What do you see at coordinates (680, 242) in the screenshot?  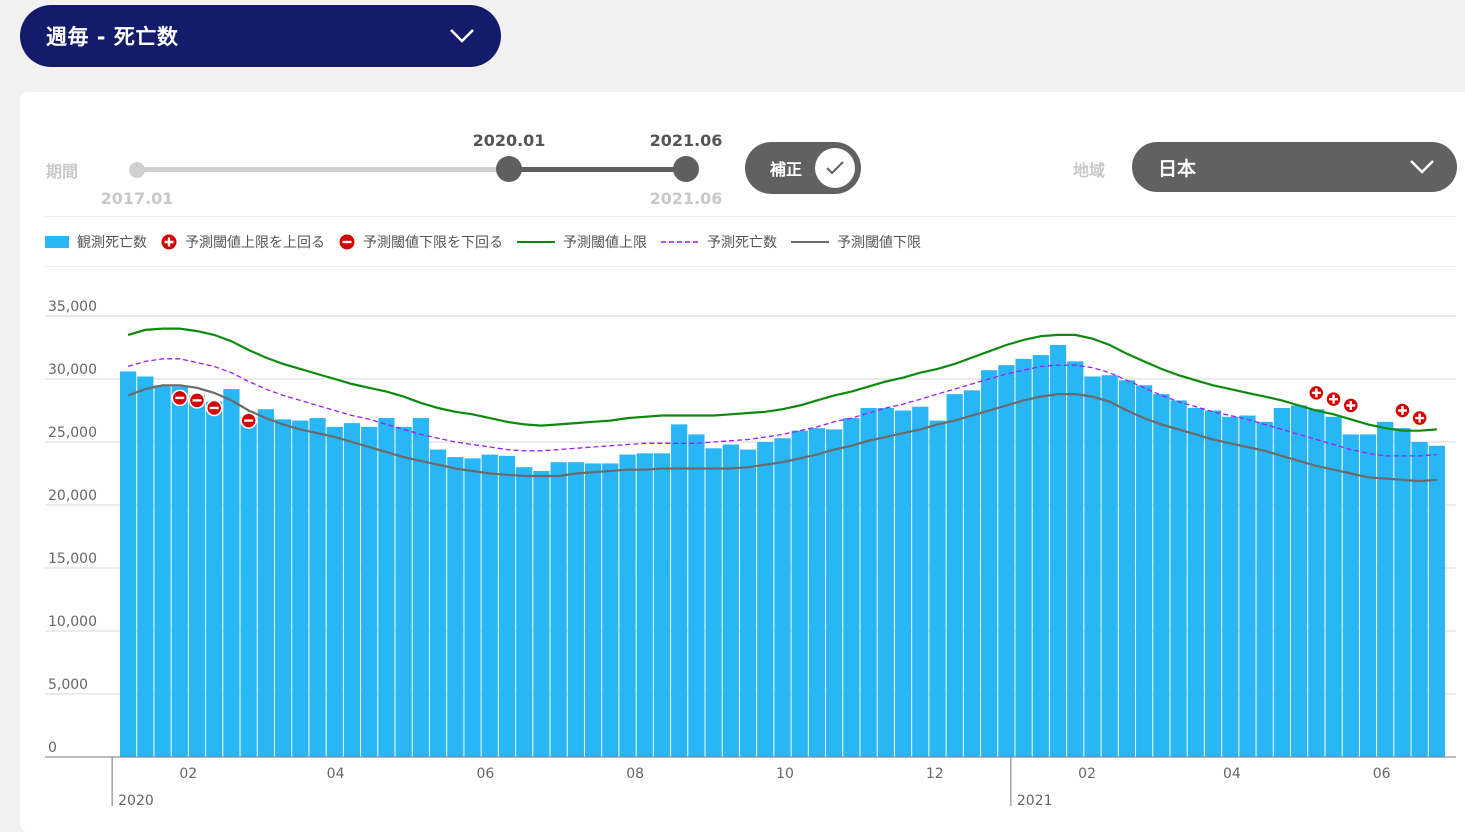 I see `dashed-line-swatch-icon` at bounding box center [680, 242].